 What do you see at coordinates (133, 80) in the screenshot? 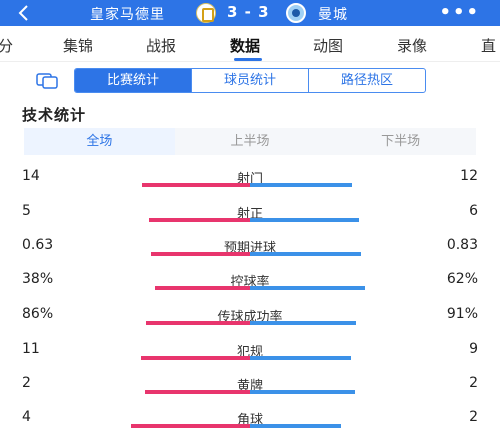
I see `match-stats-button: 比赛统计` at bounding box center [133, 80].